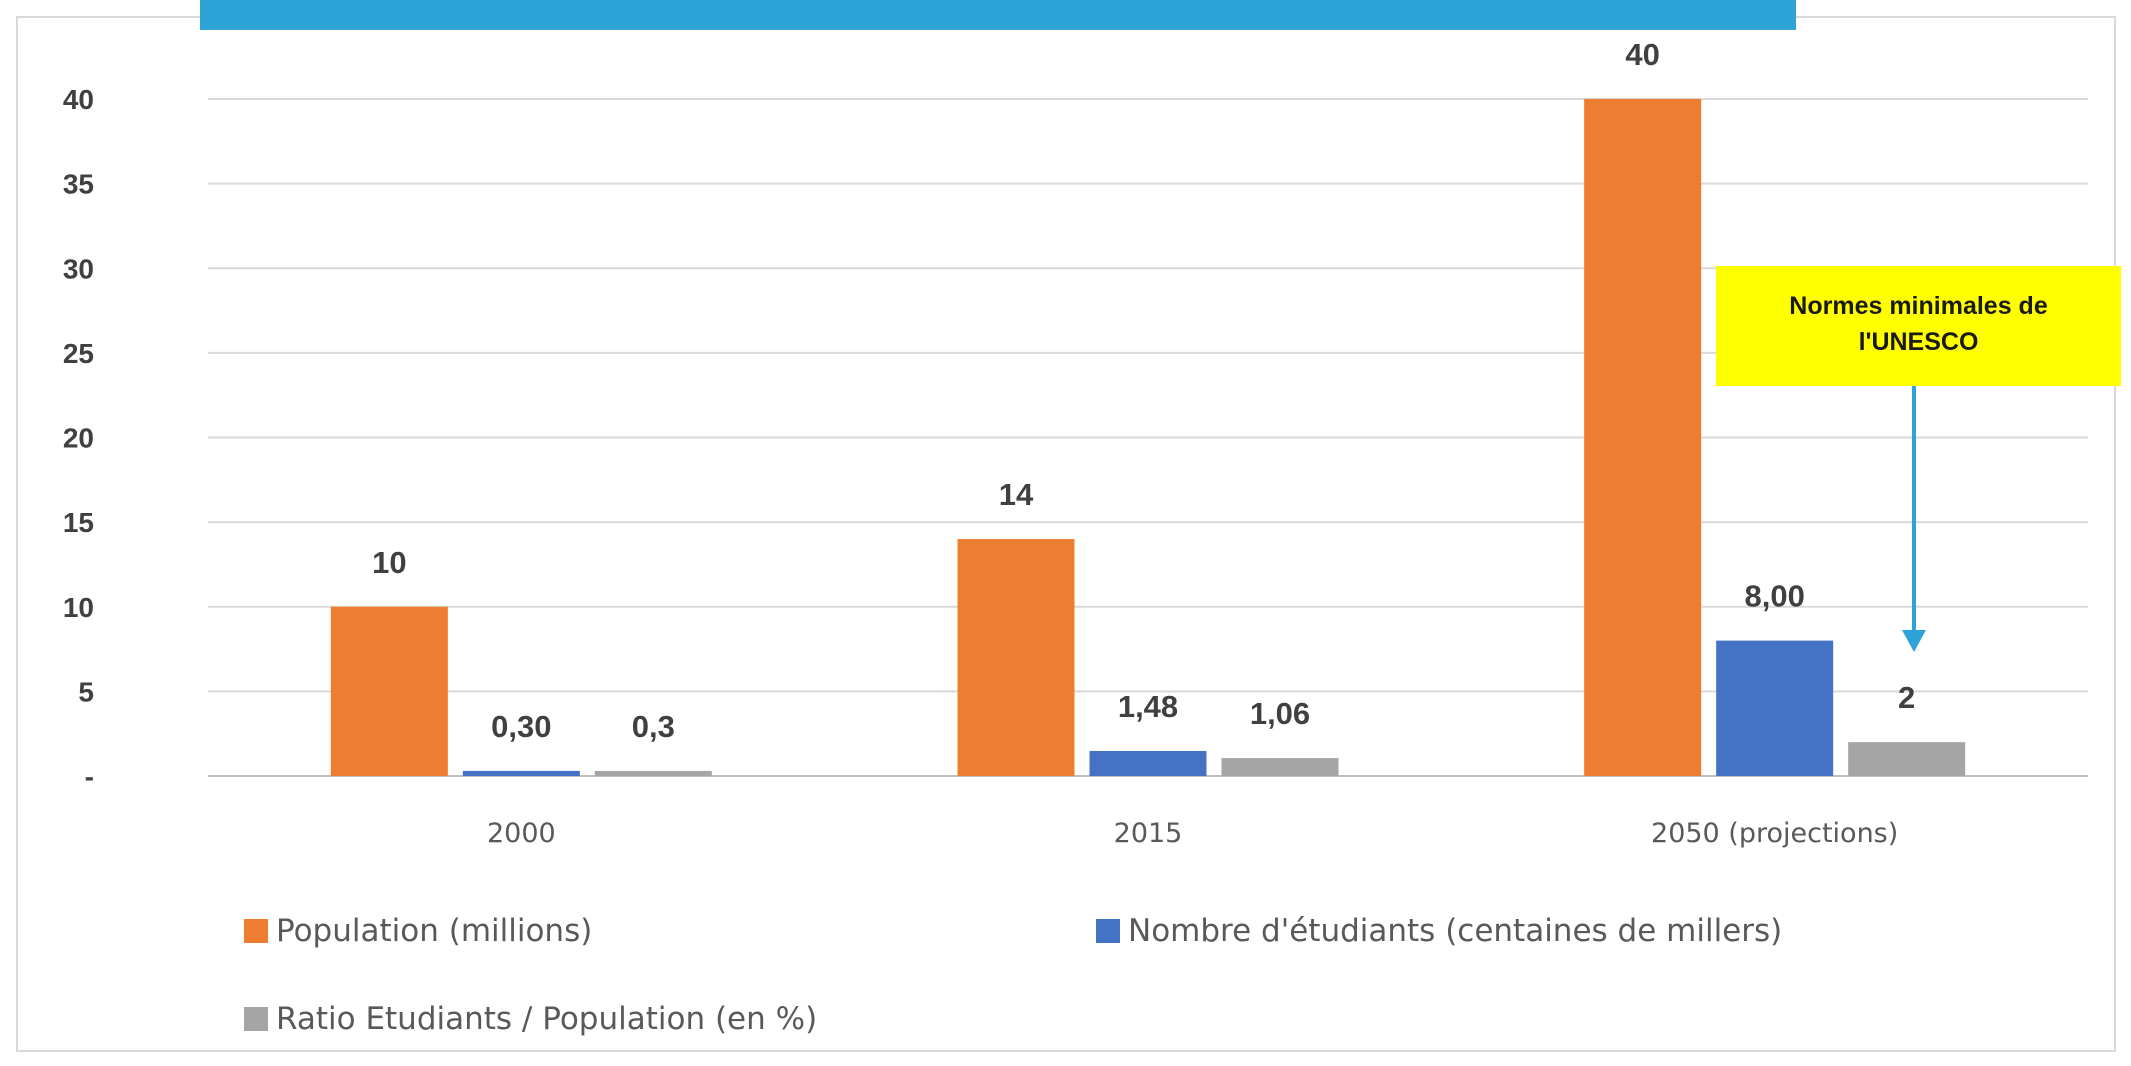 Image resolution: width=2131 pixels, height=1066 pixels. Describe the element at coordinates (653, 726) in the screenshot. I see `data-label-ratio-0: 0,3` at that location.